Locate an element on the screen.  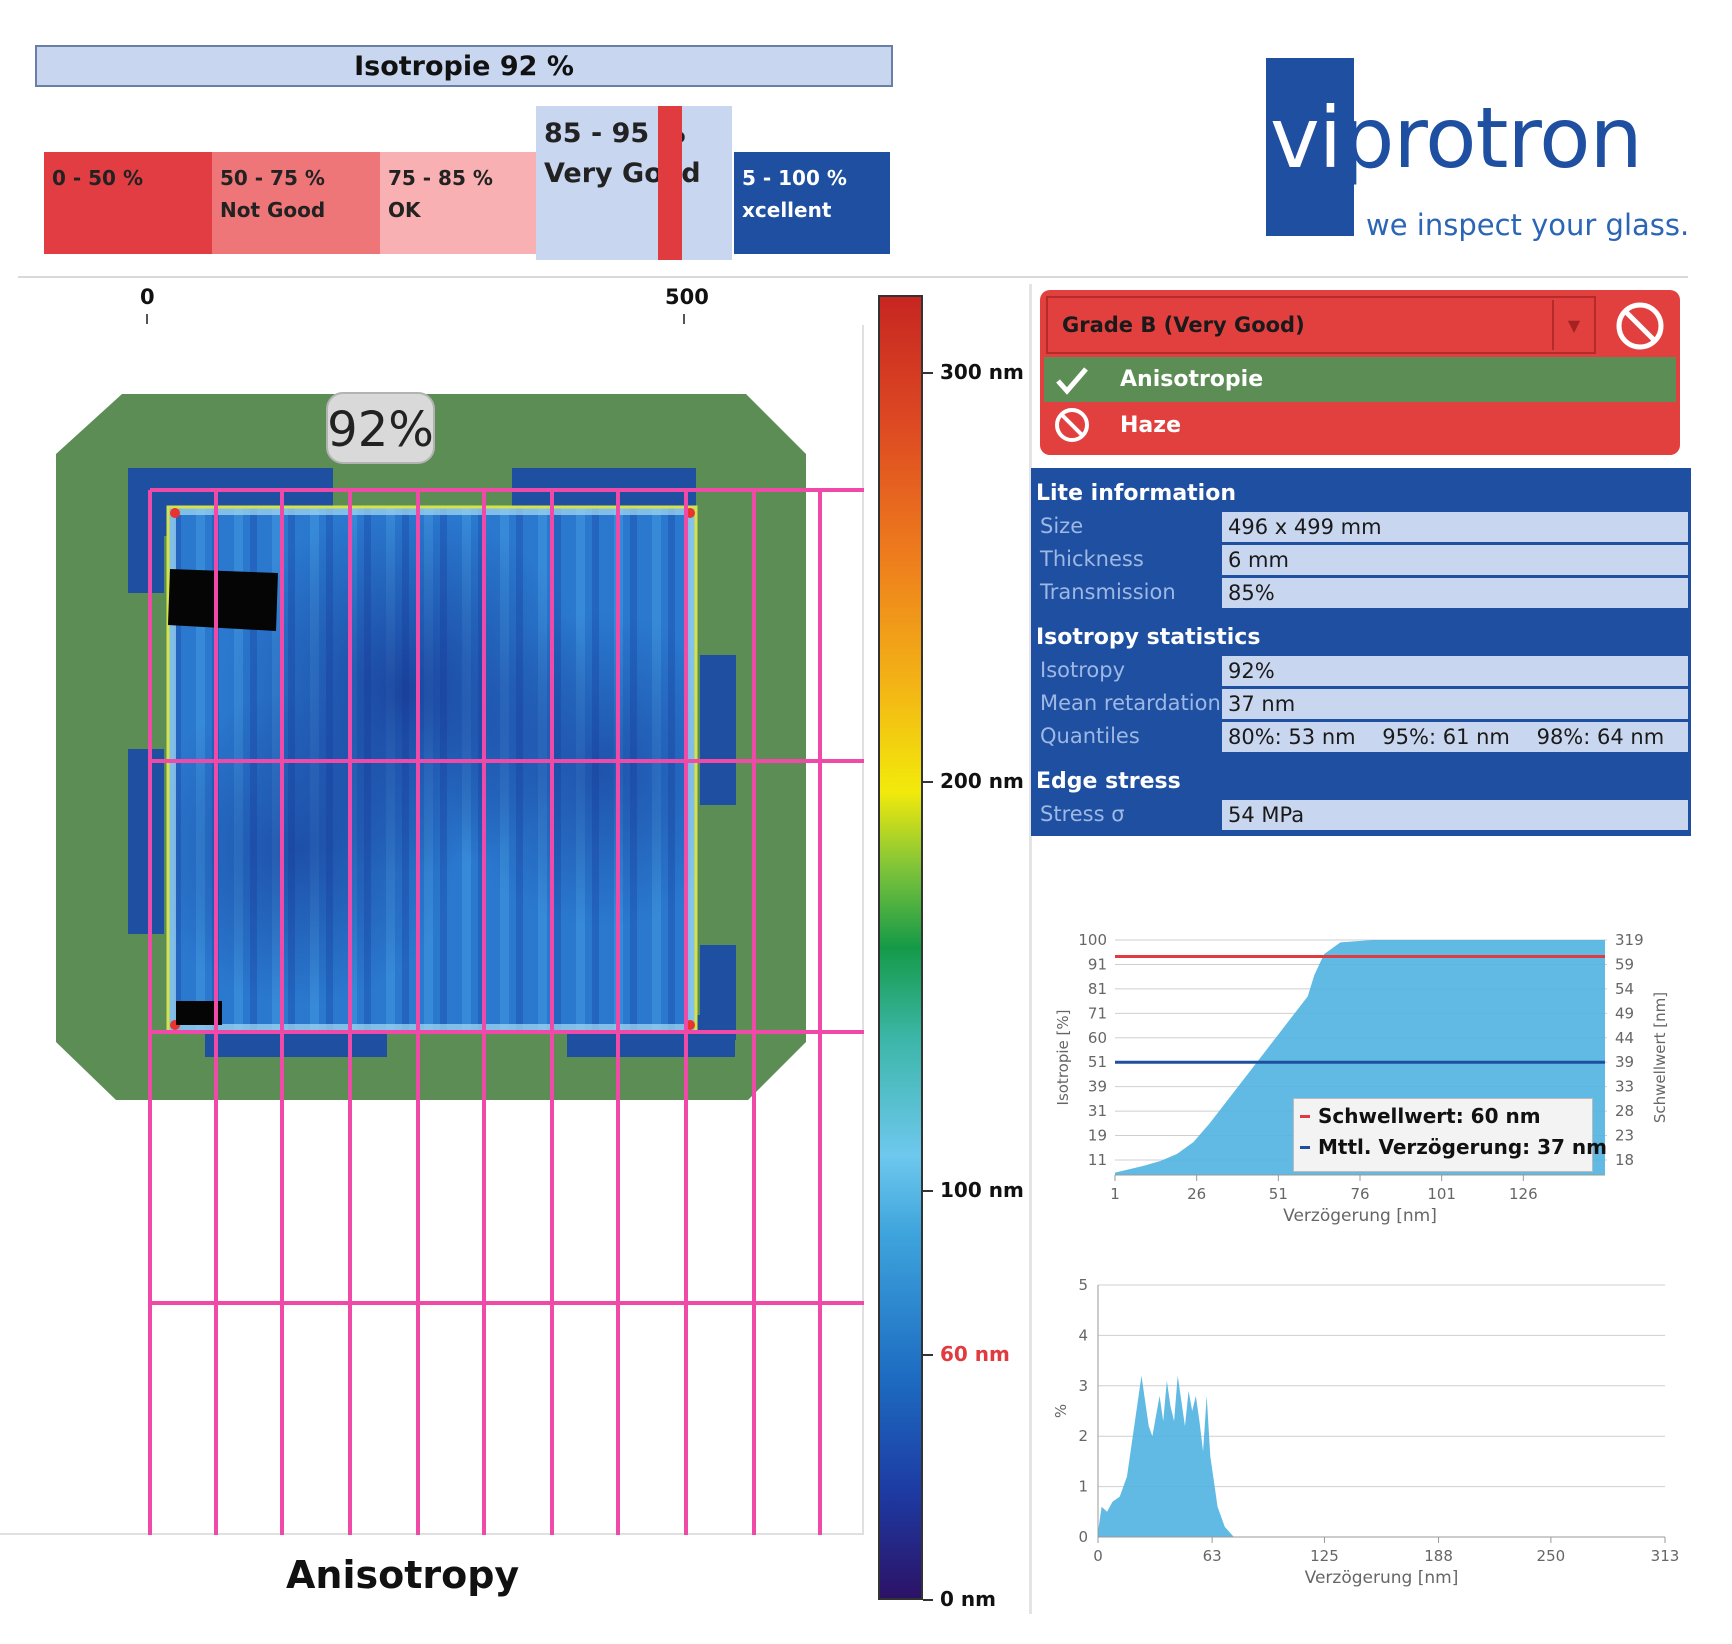
y-tick-label: 31 is located at coordinates (1097, 1111).